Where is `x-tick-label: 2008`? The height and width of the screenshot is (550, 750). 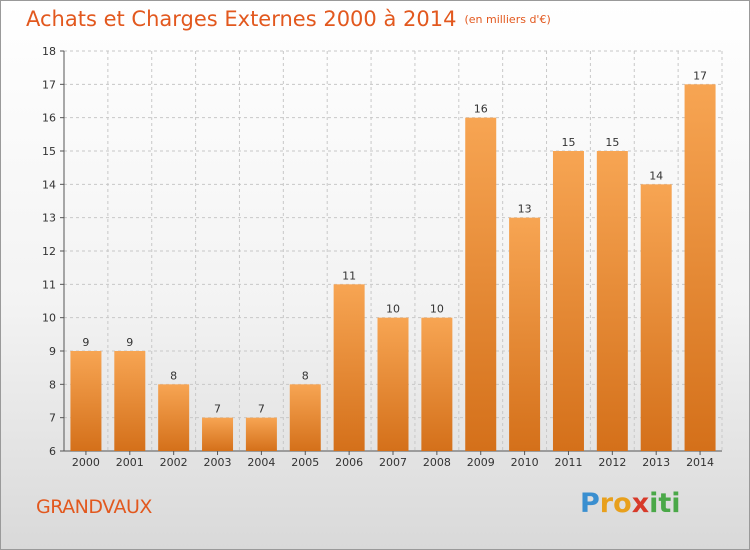 x-tick-label: 2008 is located at coordinates (437, 462).